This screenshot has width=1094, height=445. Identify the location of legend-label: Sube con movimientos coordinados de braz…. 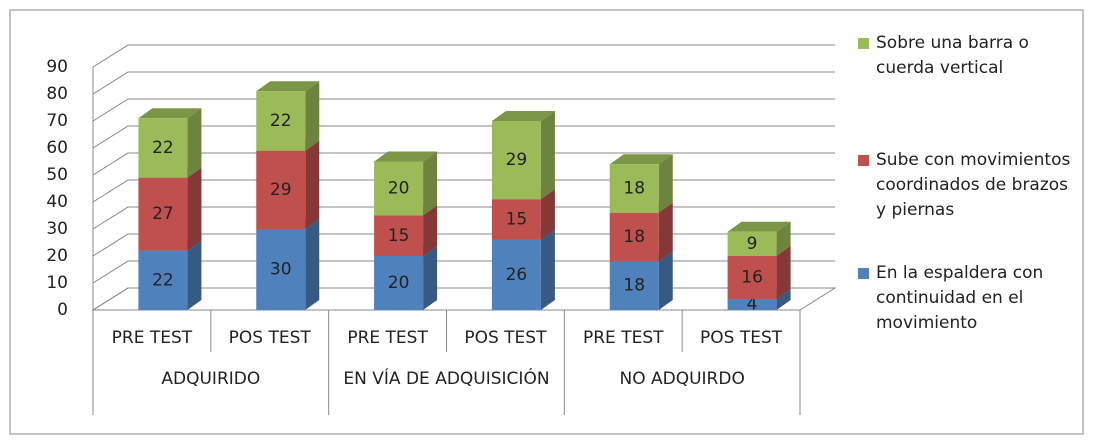
(973, 185).